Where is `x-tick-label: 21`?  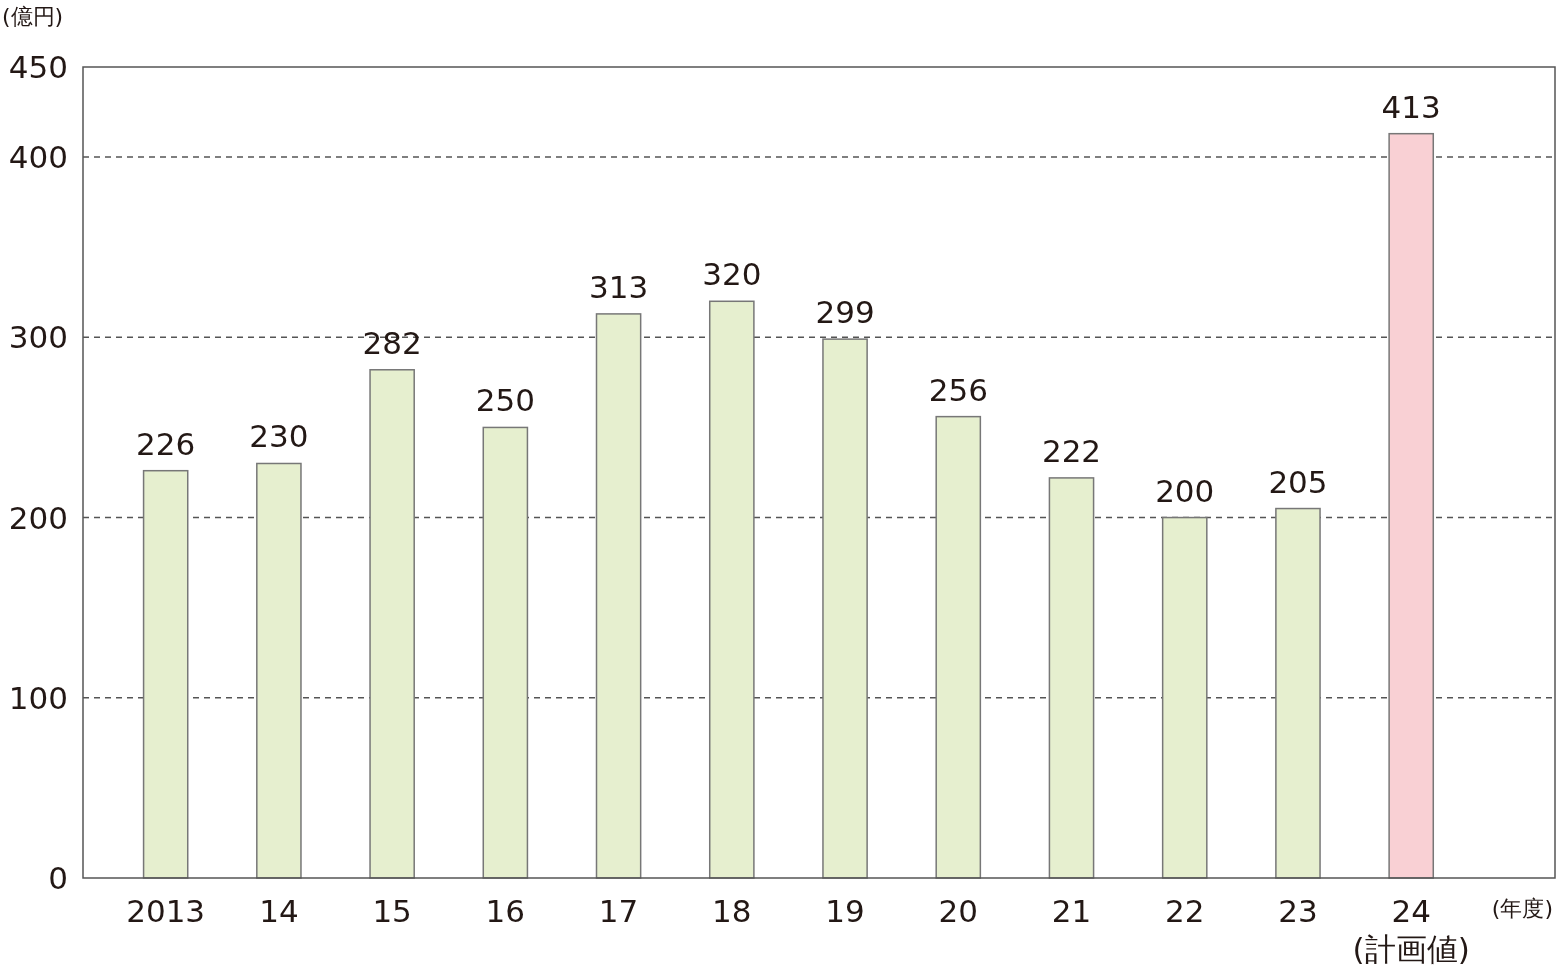
x-tick-label: 21 is located at coordinates (1071, 911).